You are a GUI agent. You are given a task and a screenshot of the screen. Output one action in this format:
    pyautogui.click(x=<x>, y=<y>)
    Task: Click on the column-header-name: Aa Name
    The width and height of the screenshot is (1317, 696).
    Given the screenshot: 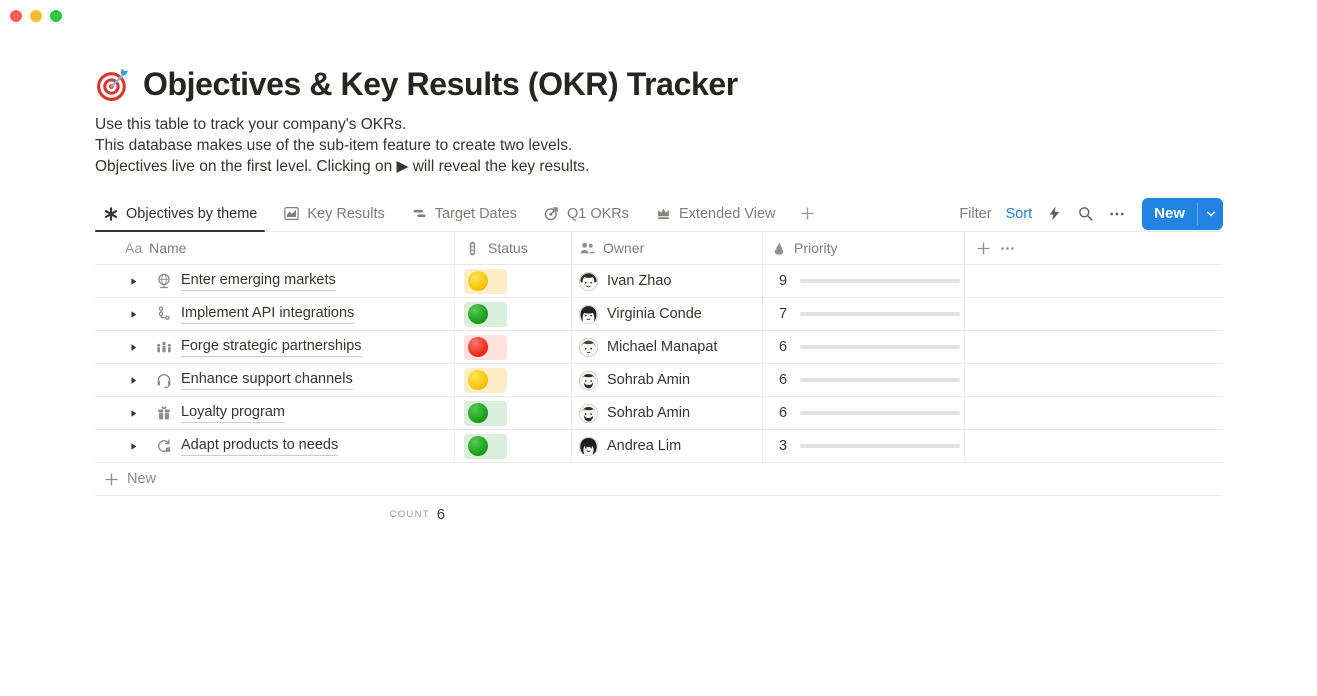 What is the action you would take?
    pyautogui.click(x=275, y=248)
    